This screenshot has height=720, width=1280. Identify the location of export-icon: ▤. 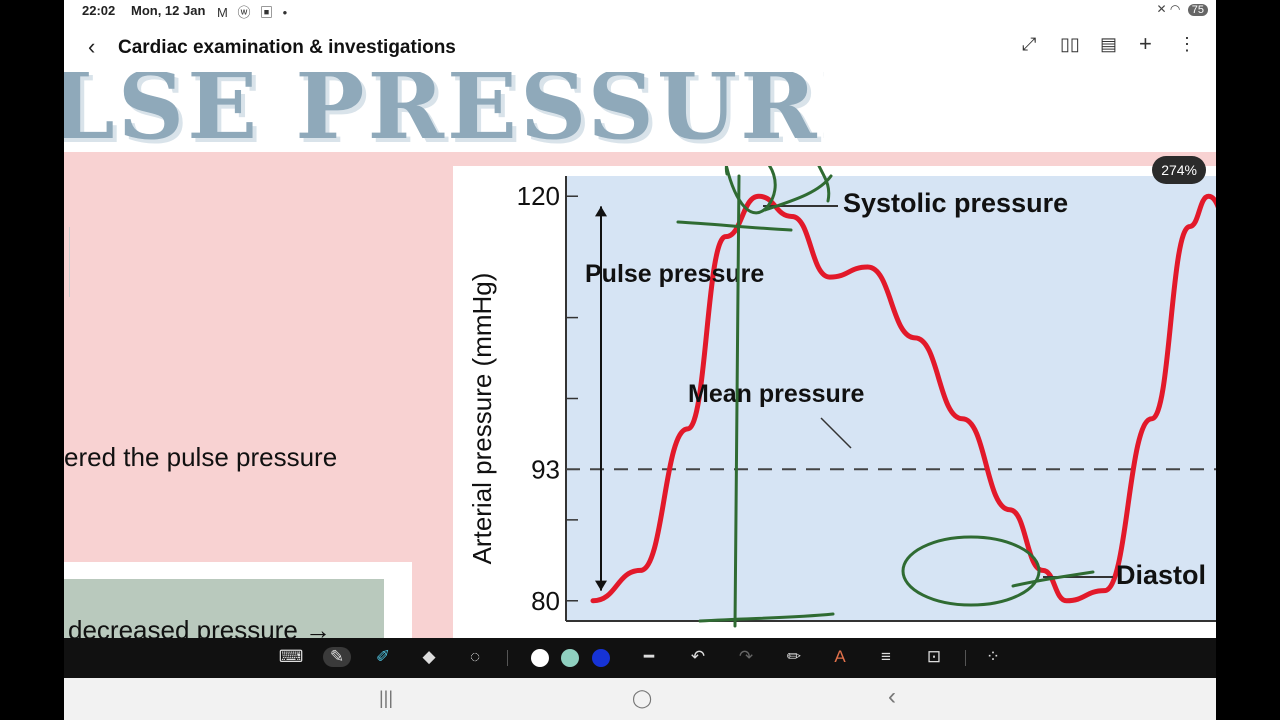
(1109, 44).